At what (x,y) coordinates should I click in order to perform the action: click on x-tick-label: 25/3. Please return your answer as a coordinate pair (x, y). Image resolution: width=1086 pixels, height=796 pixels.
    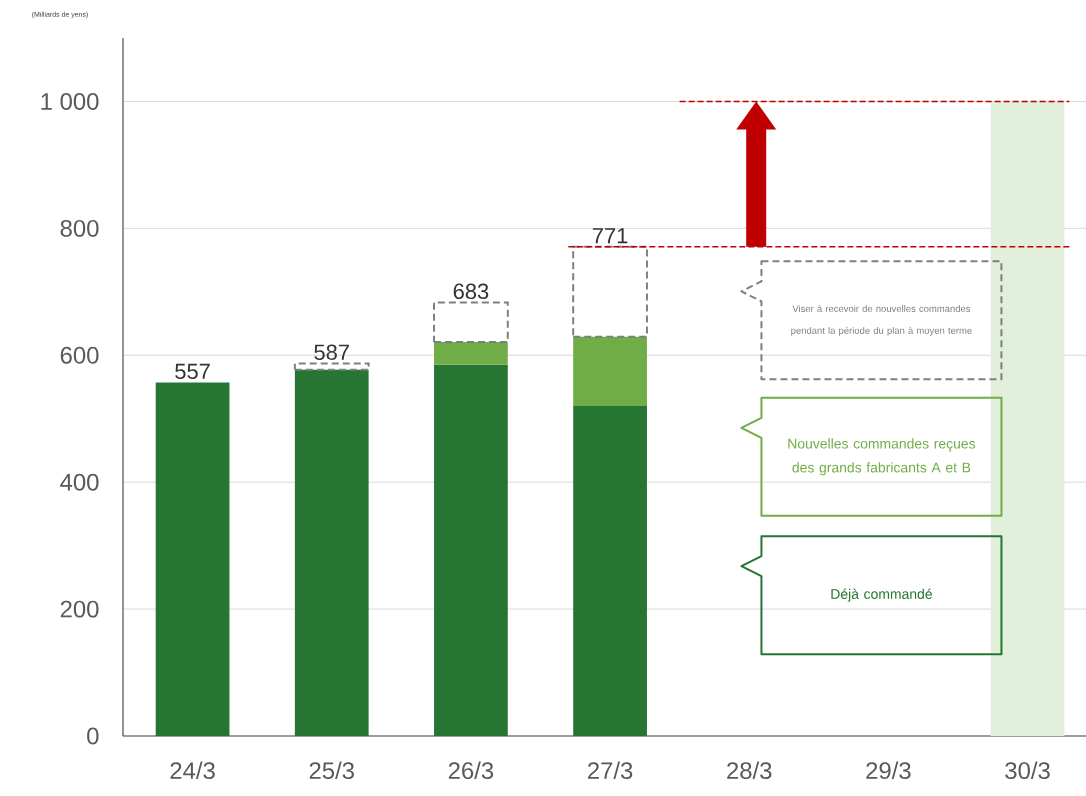
    Looking at the image, I should click on (331, 770).